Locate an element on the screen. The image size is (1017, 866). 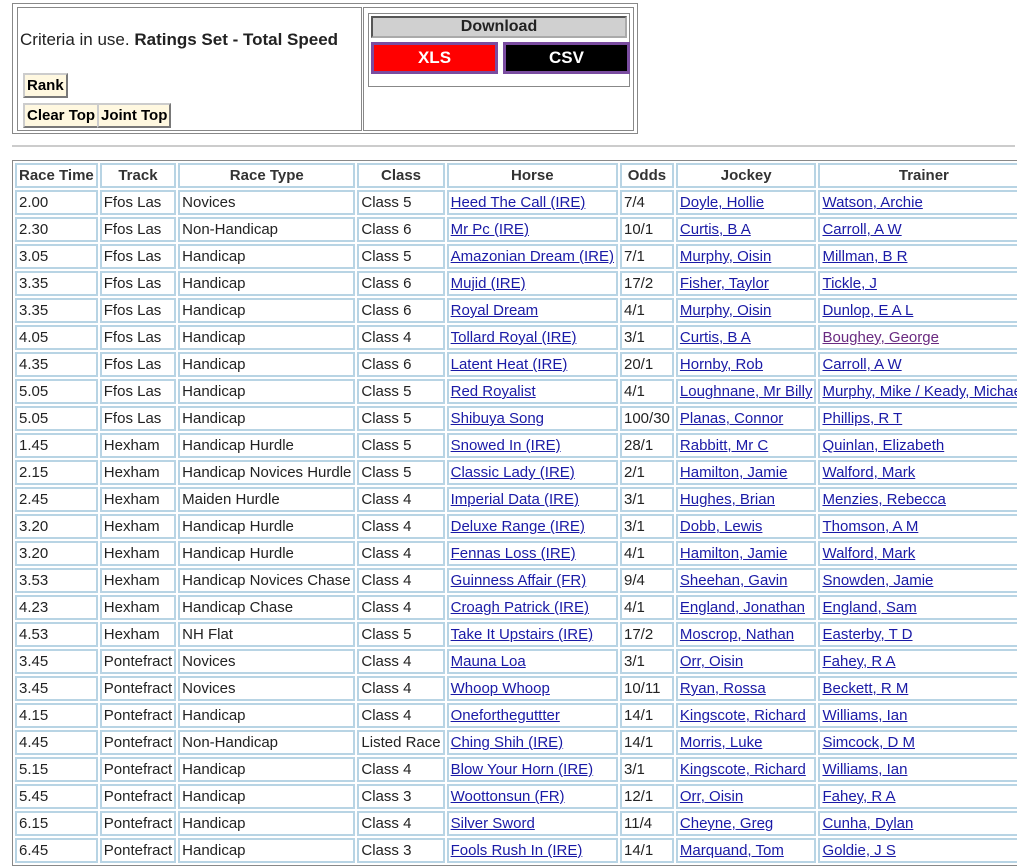
jockey-link: Hughes, Brian is located at coordinates (727, 499).